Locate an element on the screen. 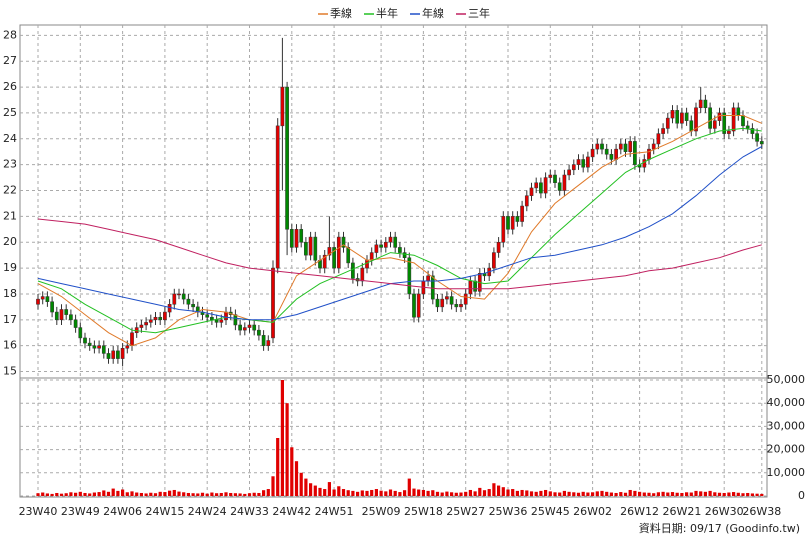 The width and height of the screenshot is (808, 540). volume-tick-label: 20,000 is located at coordinates (786, 449).